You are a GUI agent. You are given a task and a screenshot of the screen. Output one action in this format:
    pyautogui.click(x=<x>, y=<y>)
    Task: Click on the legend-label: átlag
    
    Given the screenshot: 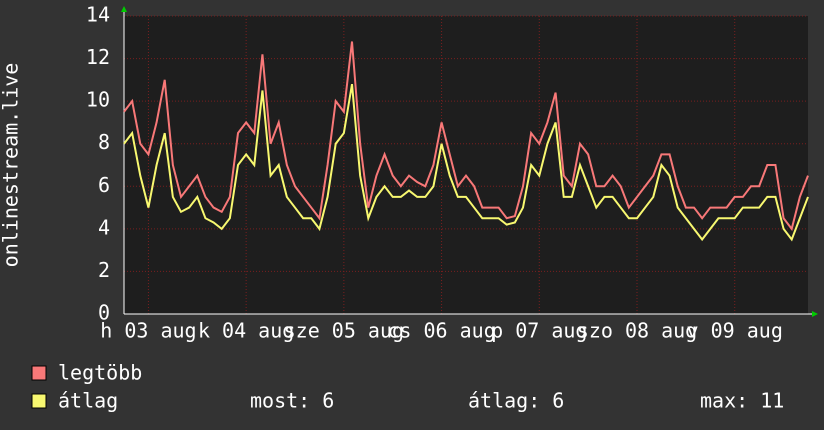 What is the action you would take?
    pyautogui.click(x=88, y=401)
    